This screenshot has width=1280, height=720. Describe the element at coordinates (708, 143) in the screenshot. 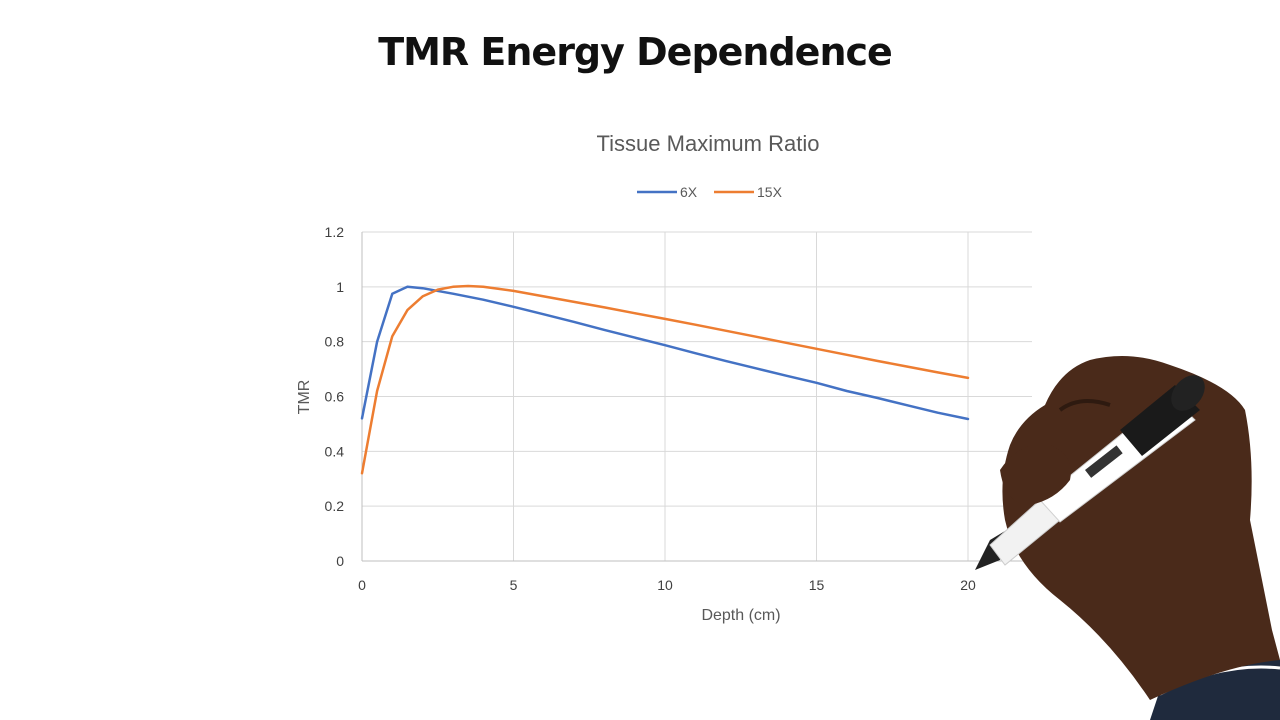

I see `chart-title: Tissue Maximum Ratio` at that location.